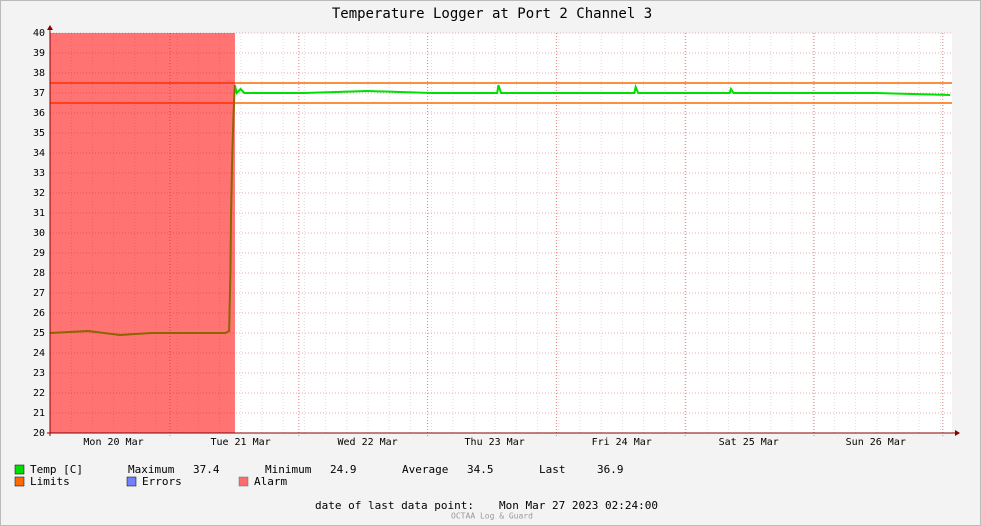 Image resolution: width=981 pixels, height=526 pixels. Describe the element at coordinates (50, 481) in the screenshot. I see `legend-label: Limits` at that location.